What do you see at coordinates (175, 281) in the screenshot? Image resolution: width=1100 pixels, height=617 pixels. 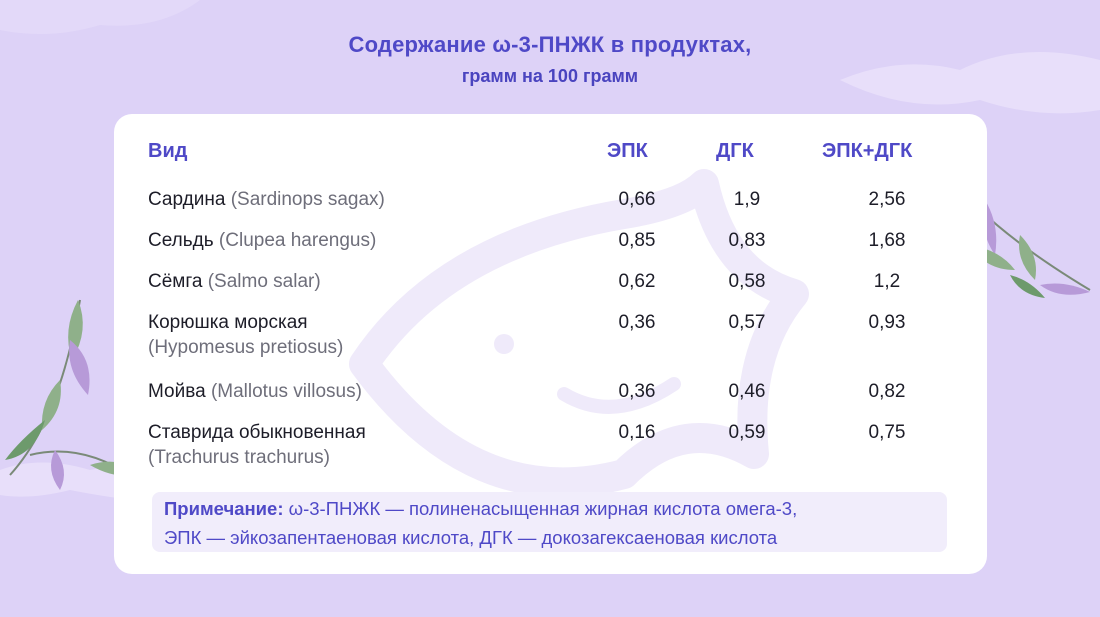 I see `species-name: Сёмга` at bounding box center [175, 281].